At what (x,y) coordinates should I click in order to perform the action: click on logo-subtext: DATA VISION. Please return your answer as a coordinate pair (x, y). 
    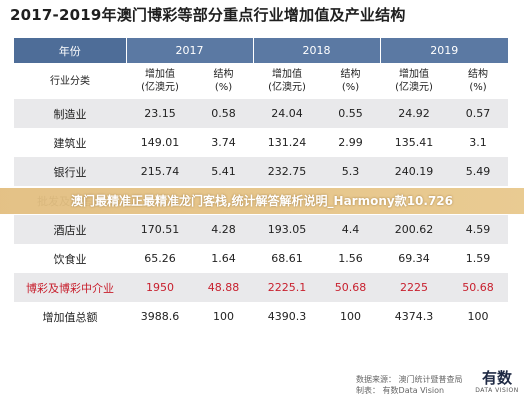
    Looking at the image, I should click on (497, 390).